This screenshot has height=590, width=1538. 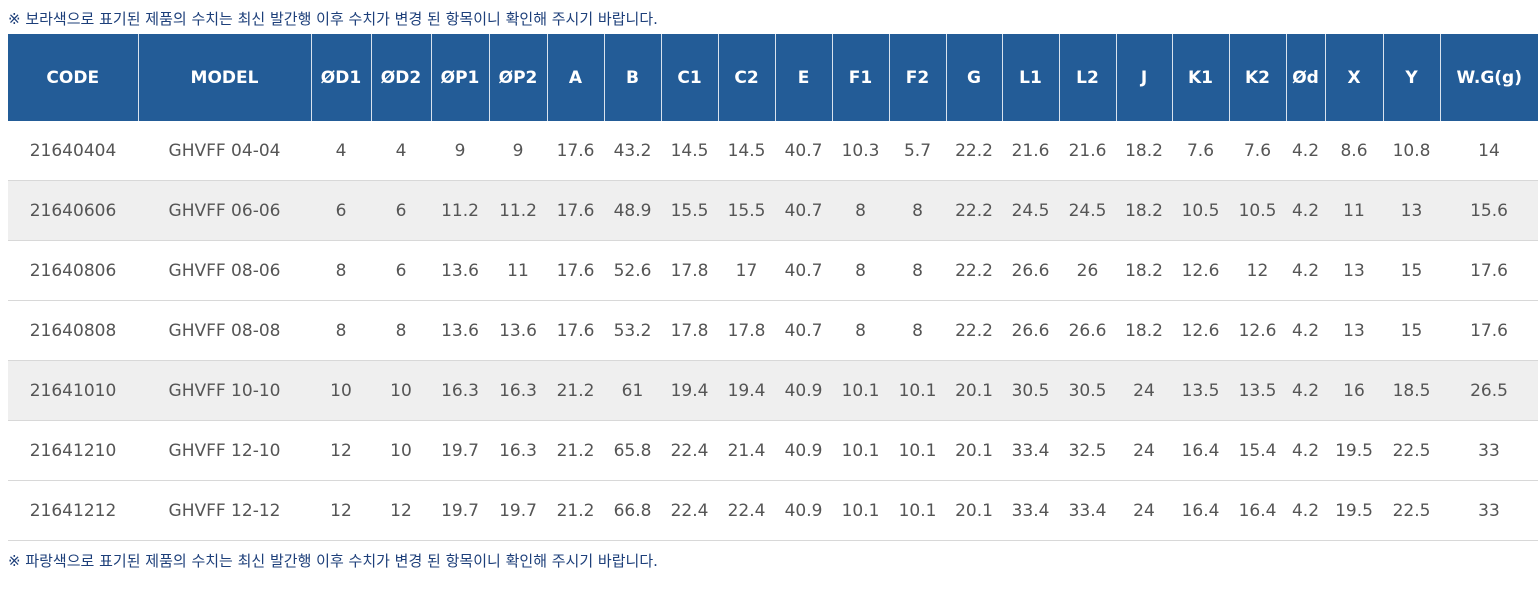 What do you see at coordinates (1200, 510) in the screenshot?
I see `table-cell: 16.4` at bounding box center [1200, 510].